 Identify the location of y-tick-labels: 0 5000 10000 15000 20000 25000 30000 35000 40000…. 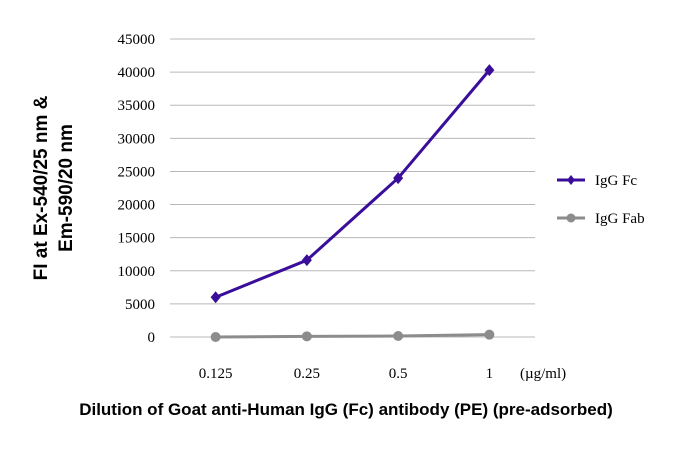
(137, 189).